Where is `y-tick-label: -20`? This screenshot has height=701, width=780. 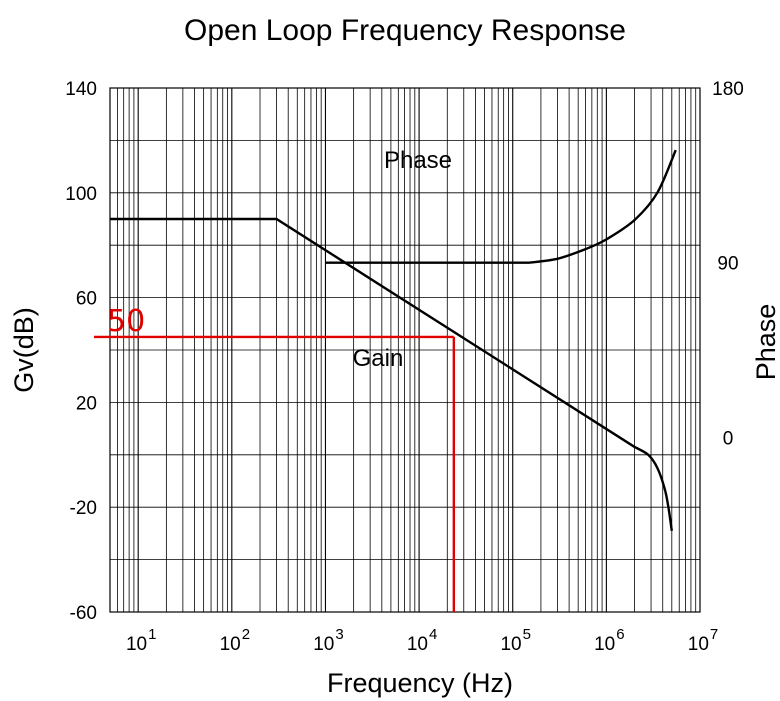
y-tick-label: -20 is located at coordinates (83, 508).